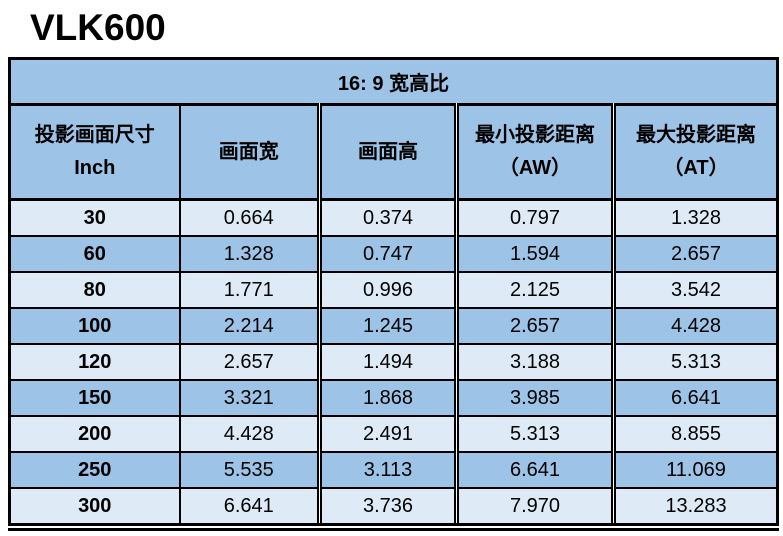 The image size is (783, 536). I want to click on cell-max-distance: 4.428, so click(694, 325).